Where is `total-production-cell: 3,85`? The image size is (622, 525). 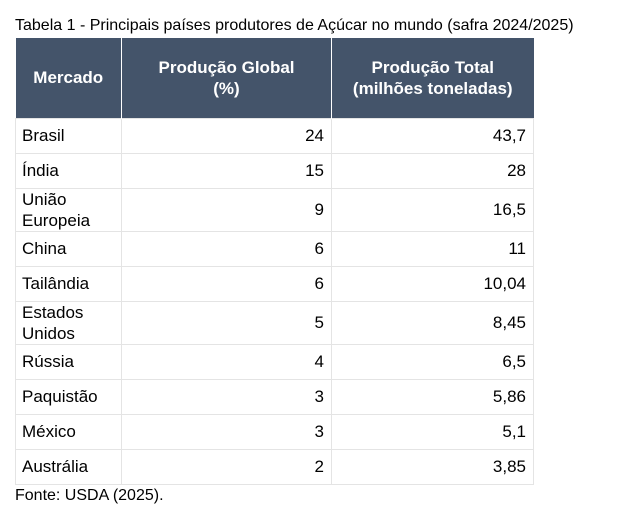
total-production-cell: 3,85 is located at coordinates (432, 466).